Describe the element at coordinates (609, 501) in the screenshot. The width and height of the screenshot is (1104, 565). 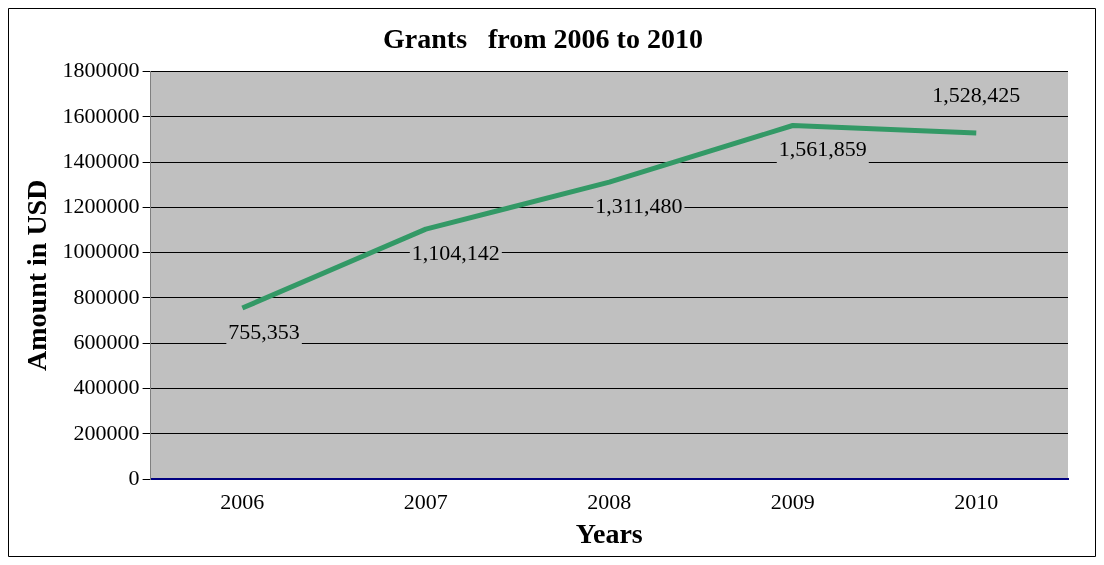
I see `x-tick-label: 2008` at that location.